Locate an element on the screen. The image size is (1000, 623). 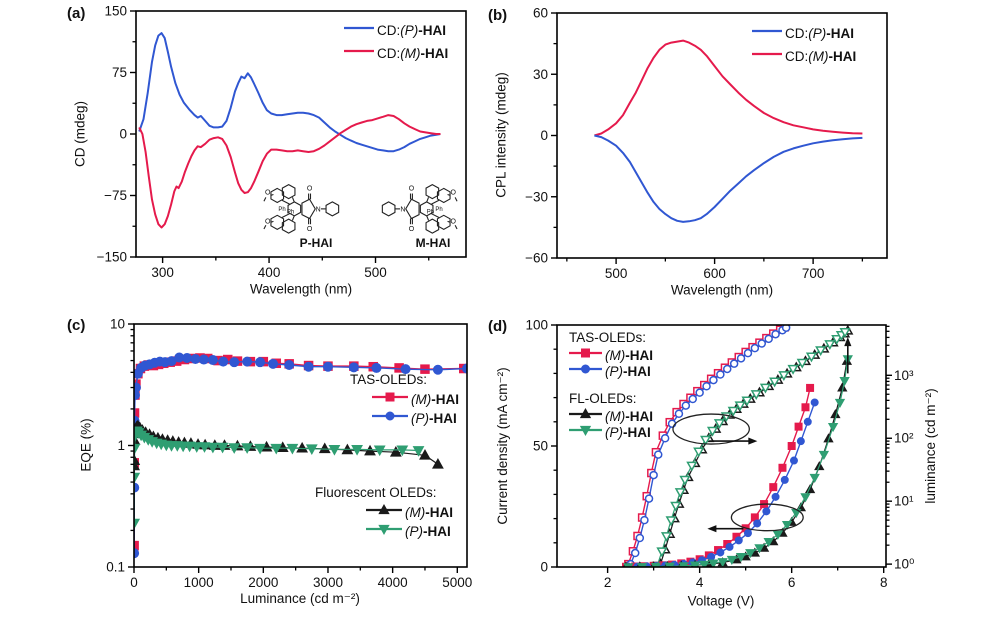
tick-label: 2000 is located at coordinates (263, 582).